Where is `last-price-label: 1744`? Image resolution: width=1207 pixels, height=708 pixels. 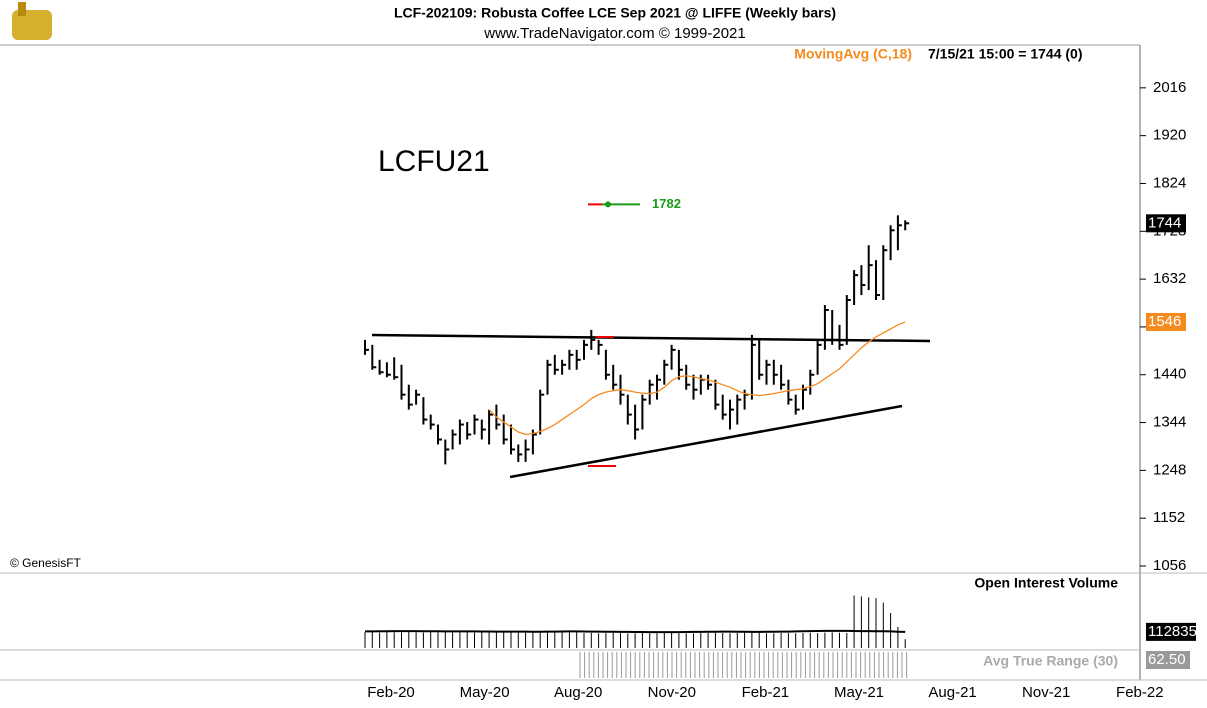 last-price-label: 1744 is located at coordinates (1164, 222).